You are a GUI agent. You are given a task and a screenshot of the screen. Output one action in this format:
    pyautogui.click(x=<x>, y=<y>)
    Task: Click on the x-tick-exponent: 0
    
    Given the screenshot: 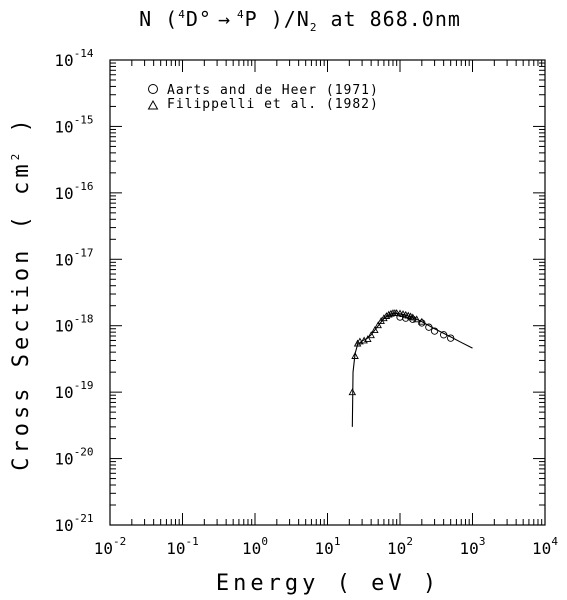 What is the action you would take?
    pyautogui.click(x=264, y=541)
    